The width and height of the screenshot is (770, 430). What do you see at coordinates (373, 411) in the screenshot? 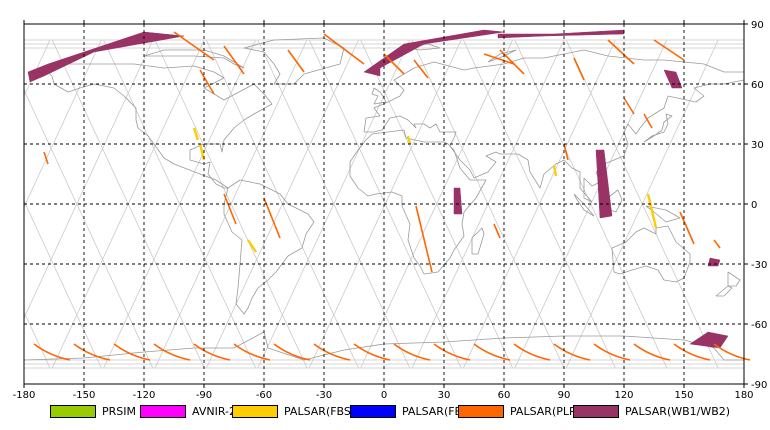
I see `legend-swatch-palsar-fbd` at bounding box center [373, 411].